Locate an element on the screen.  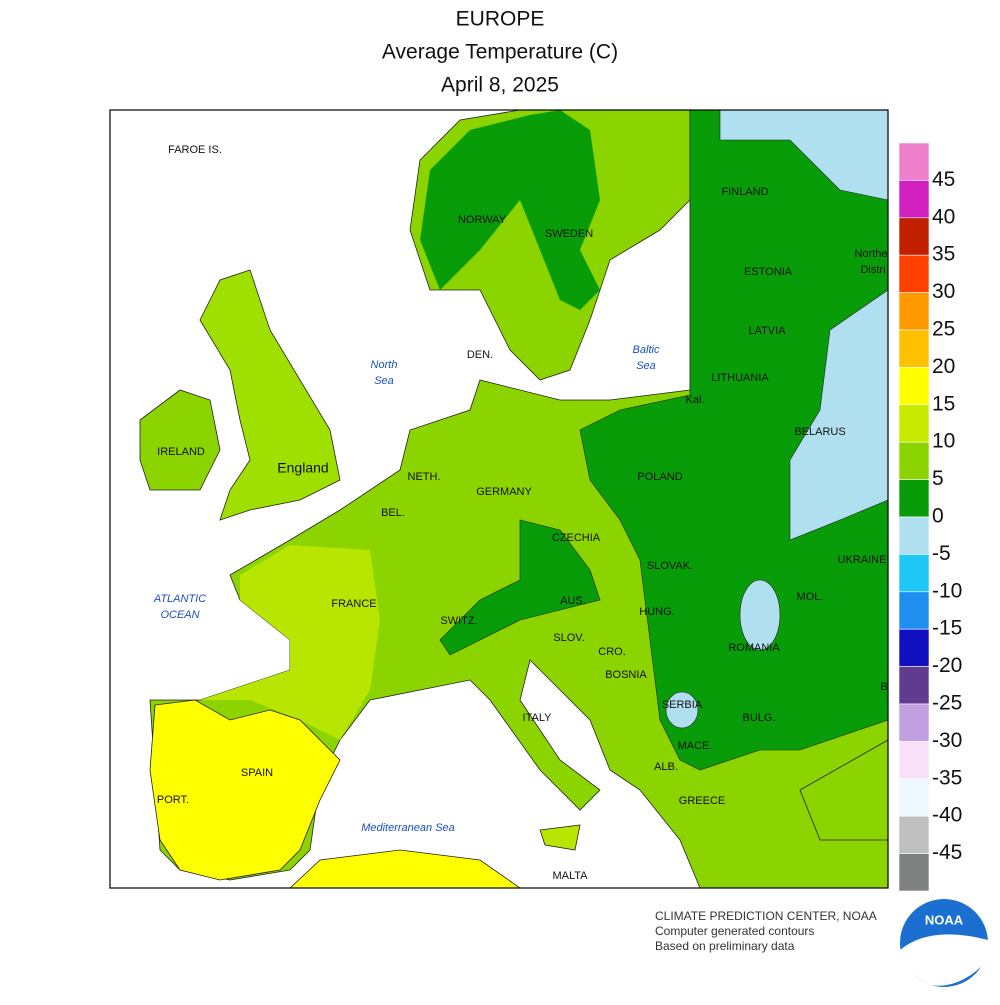
country-label: BULG. is located at coordinates (758, 718).